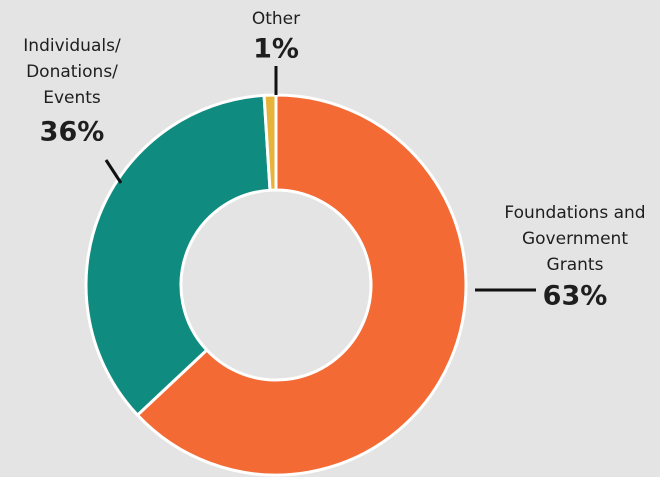 The height and width of the screenshot is (477, 660). What do you see at coordinates (276, 19) in the screenshot?
I see `category-label: Other` at bounding box center [276, 19].